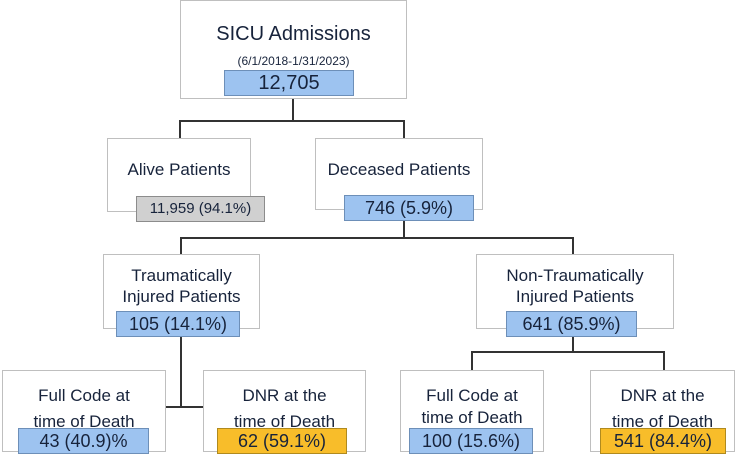  Describe the element at coordinates (571, 324) in the screenshot. I see `node-value: 641 (85.9%)` at that location.